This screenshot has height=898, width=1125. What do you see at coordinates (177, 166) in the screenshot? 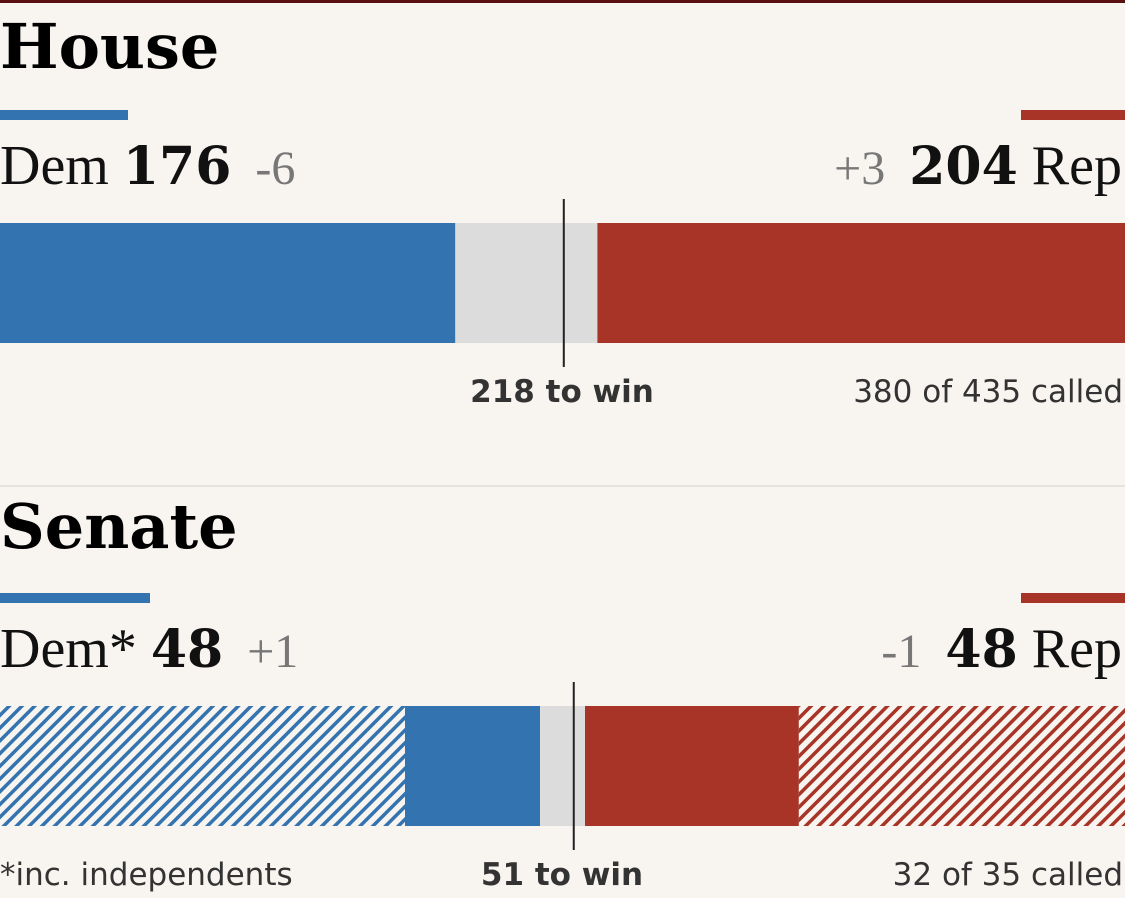
I see `seat-count: 176` at bounding box center [177, 166].